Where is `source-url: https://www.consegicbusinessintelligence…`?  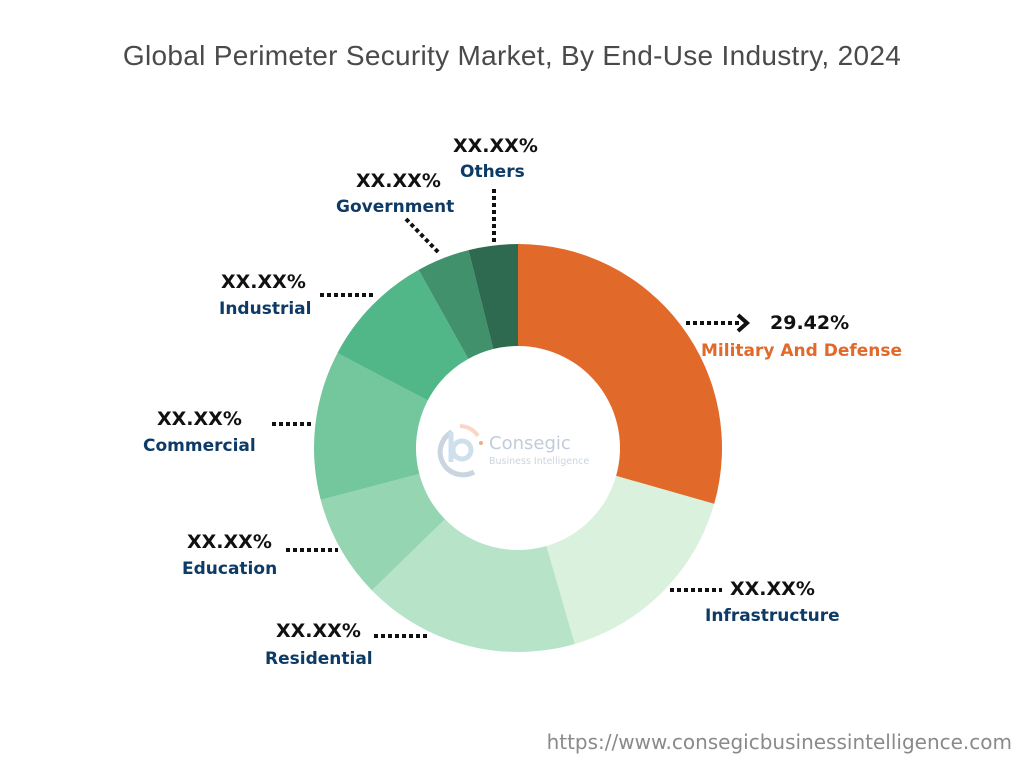
source-url: https://www.consegicbusinessintelligence… is located at coordinates (779, 742).